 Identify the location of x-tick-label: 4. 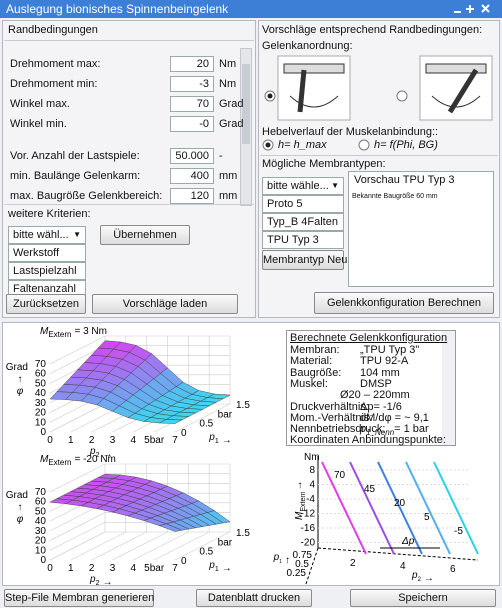
(403, 566).